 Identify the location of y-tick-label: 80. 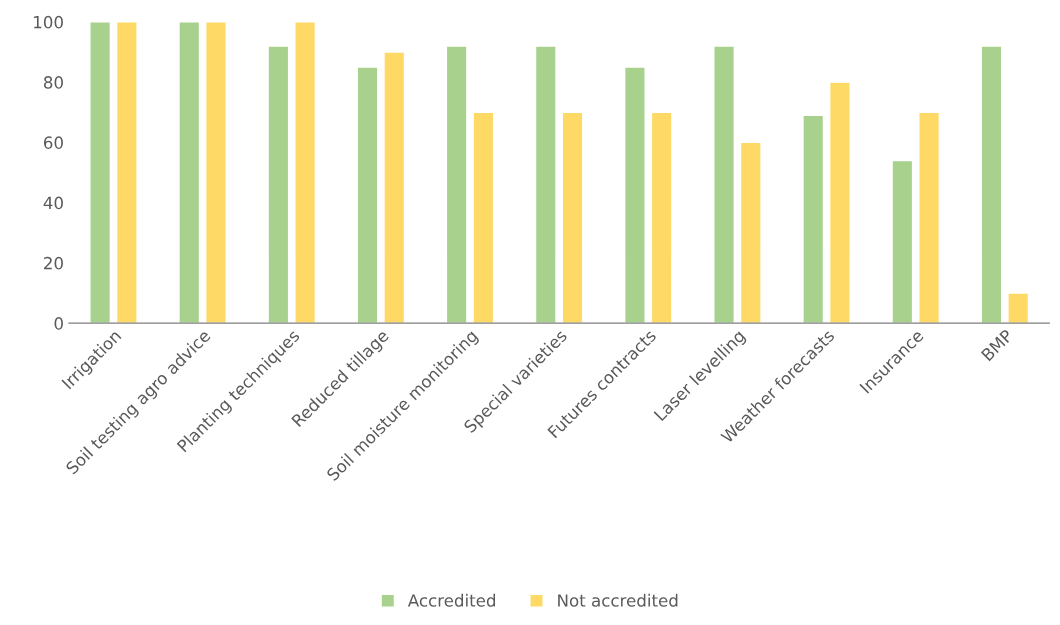
(53, 82).